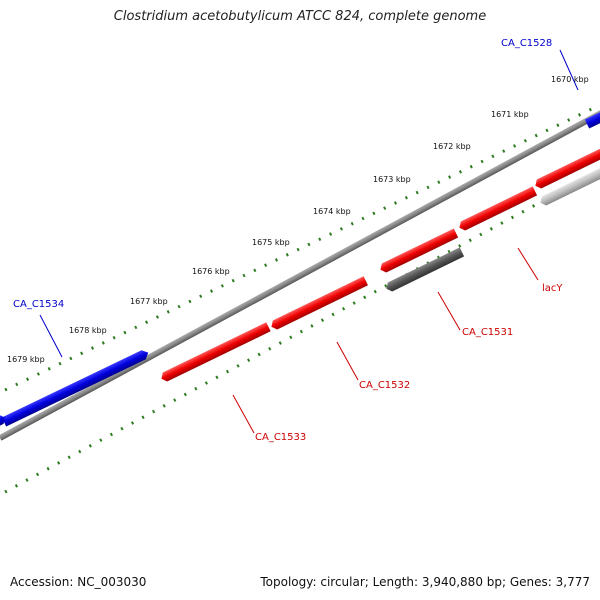 This screenshot has width=600, height=600. Describe the element at coordinates (452, 146) in the screenshot. I see `ruler-label-1672: 1672 kbp` at that location.